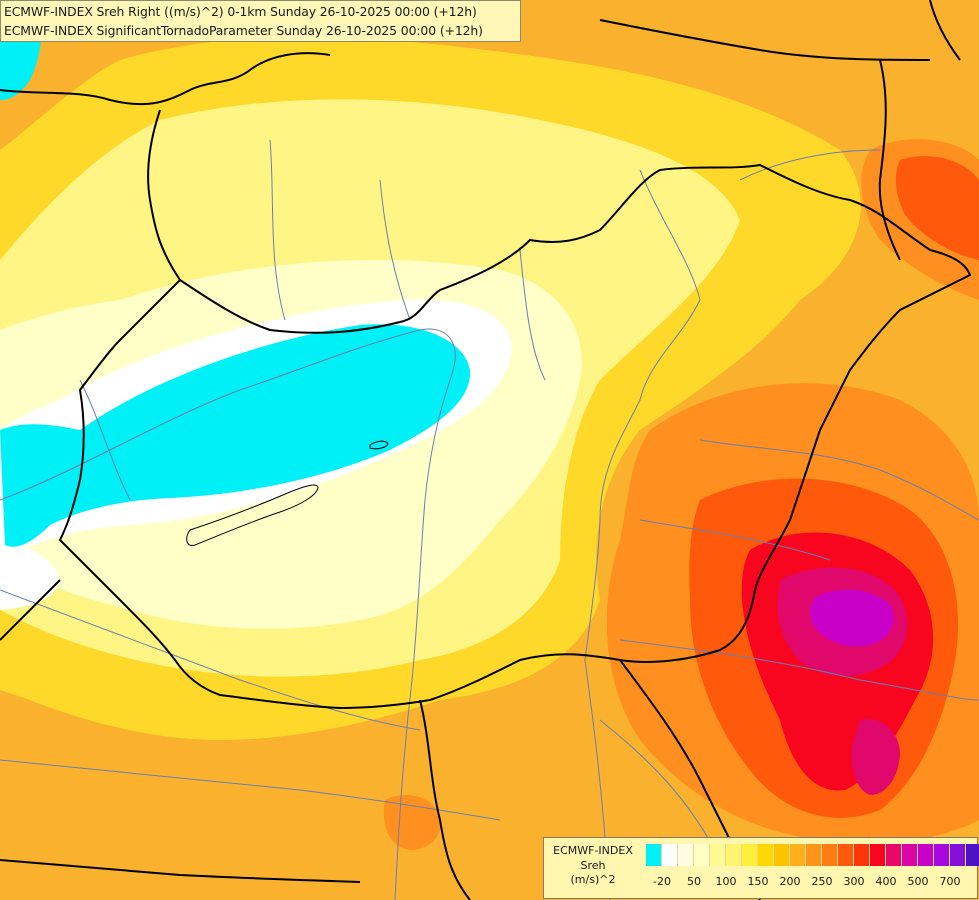 This screenshot has height=900, width=979. I want to click on legend-tick-label: 200, so click(790, 881).